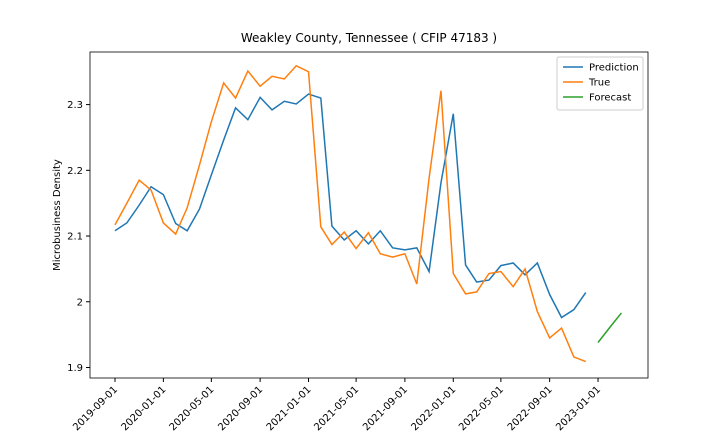 This screenshot has height=432, width=720. I want to click on x-tick-label: 2022-09-01, so click(530, 408).